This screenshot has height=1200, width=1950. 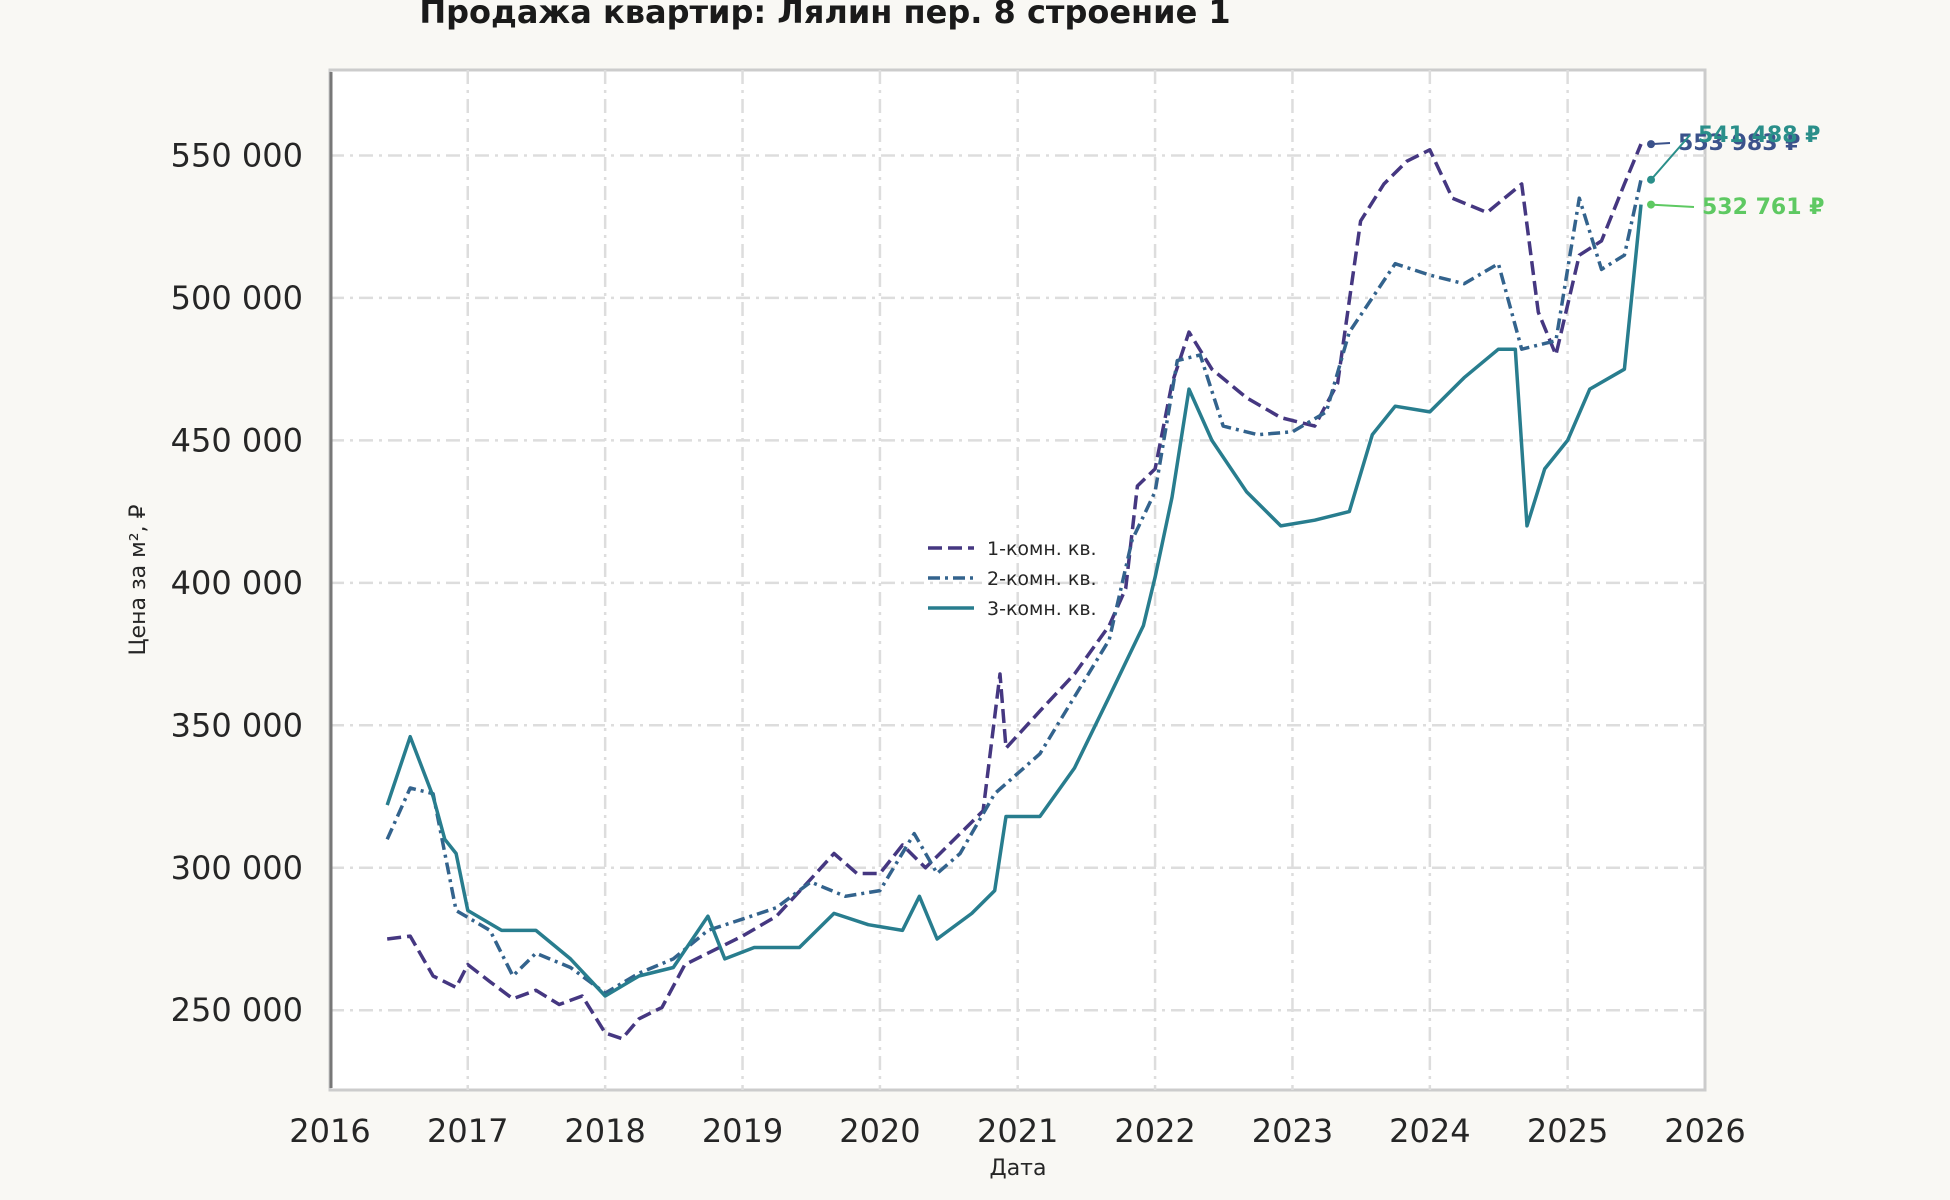 I want to click on y-tick-label: 400 000, so click(x=237, y=583).